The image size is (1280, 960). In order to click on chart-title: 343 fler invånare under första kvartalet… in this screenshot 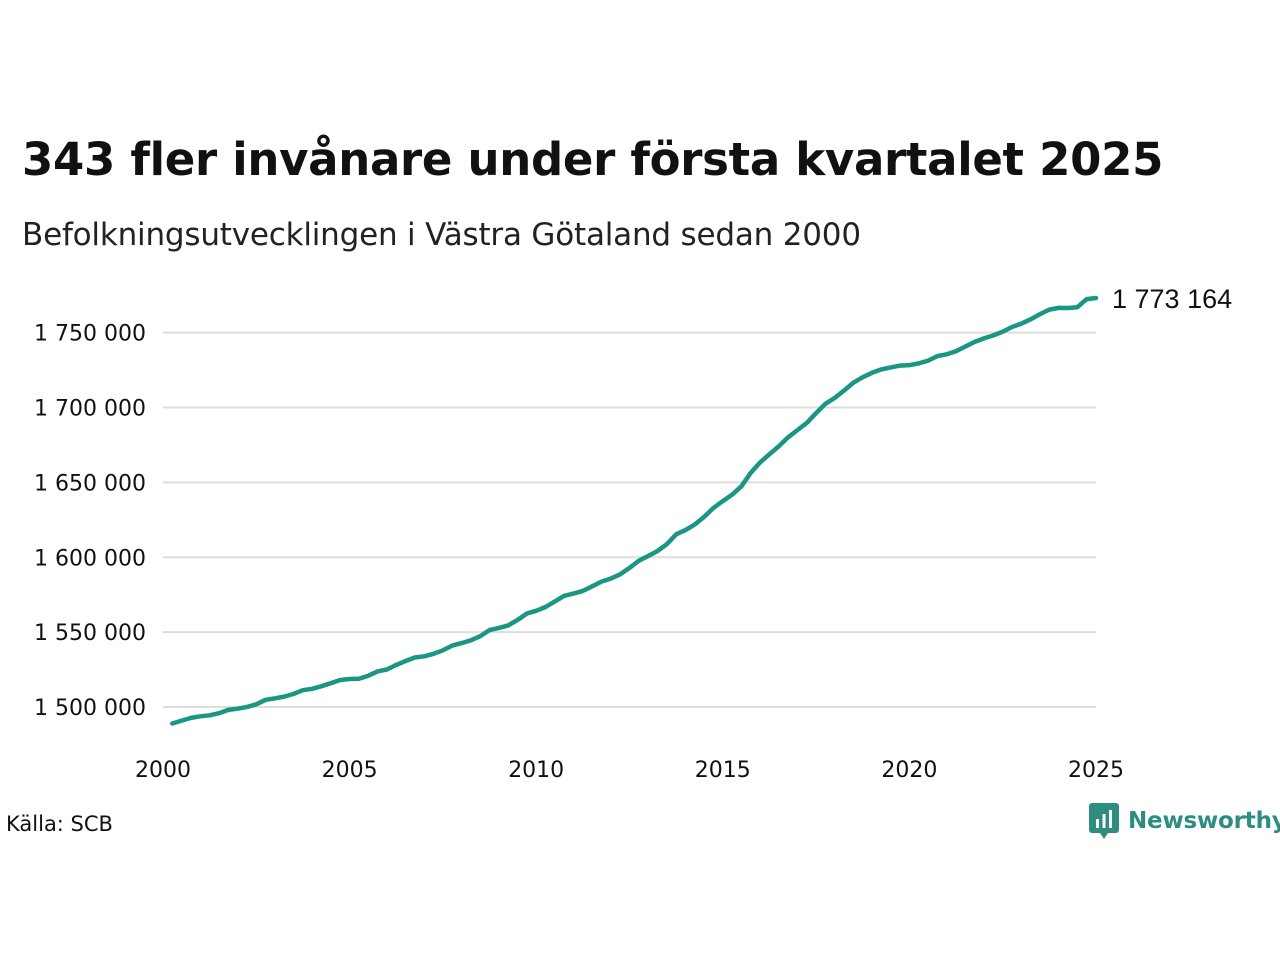, I will do `click(593, 159)`.